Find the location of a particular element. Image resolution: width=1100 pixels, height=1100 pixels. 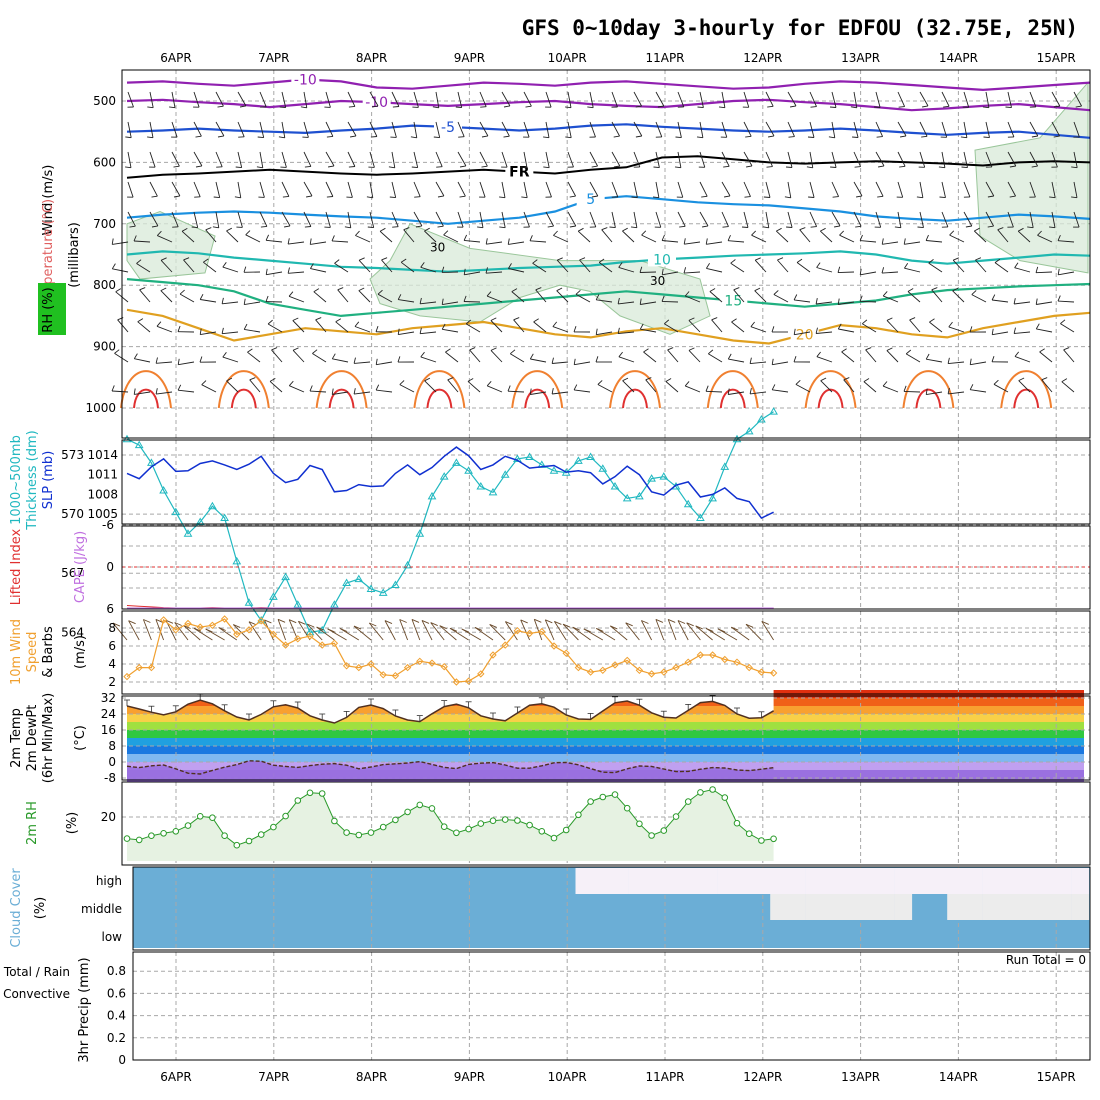

pressure-tick-label: 900 is located at coordinates (104, 347).